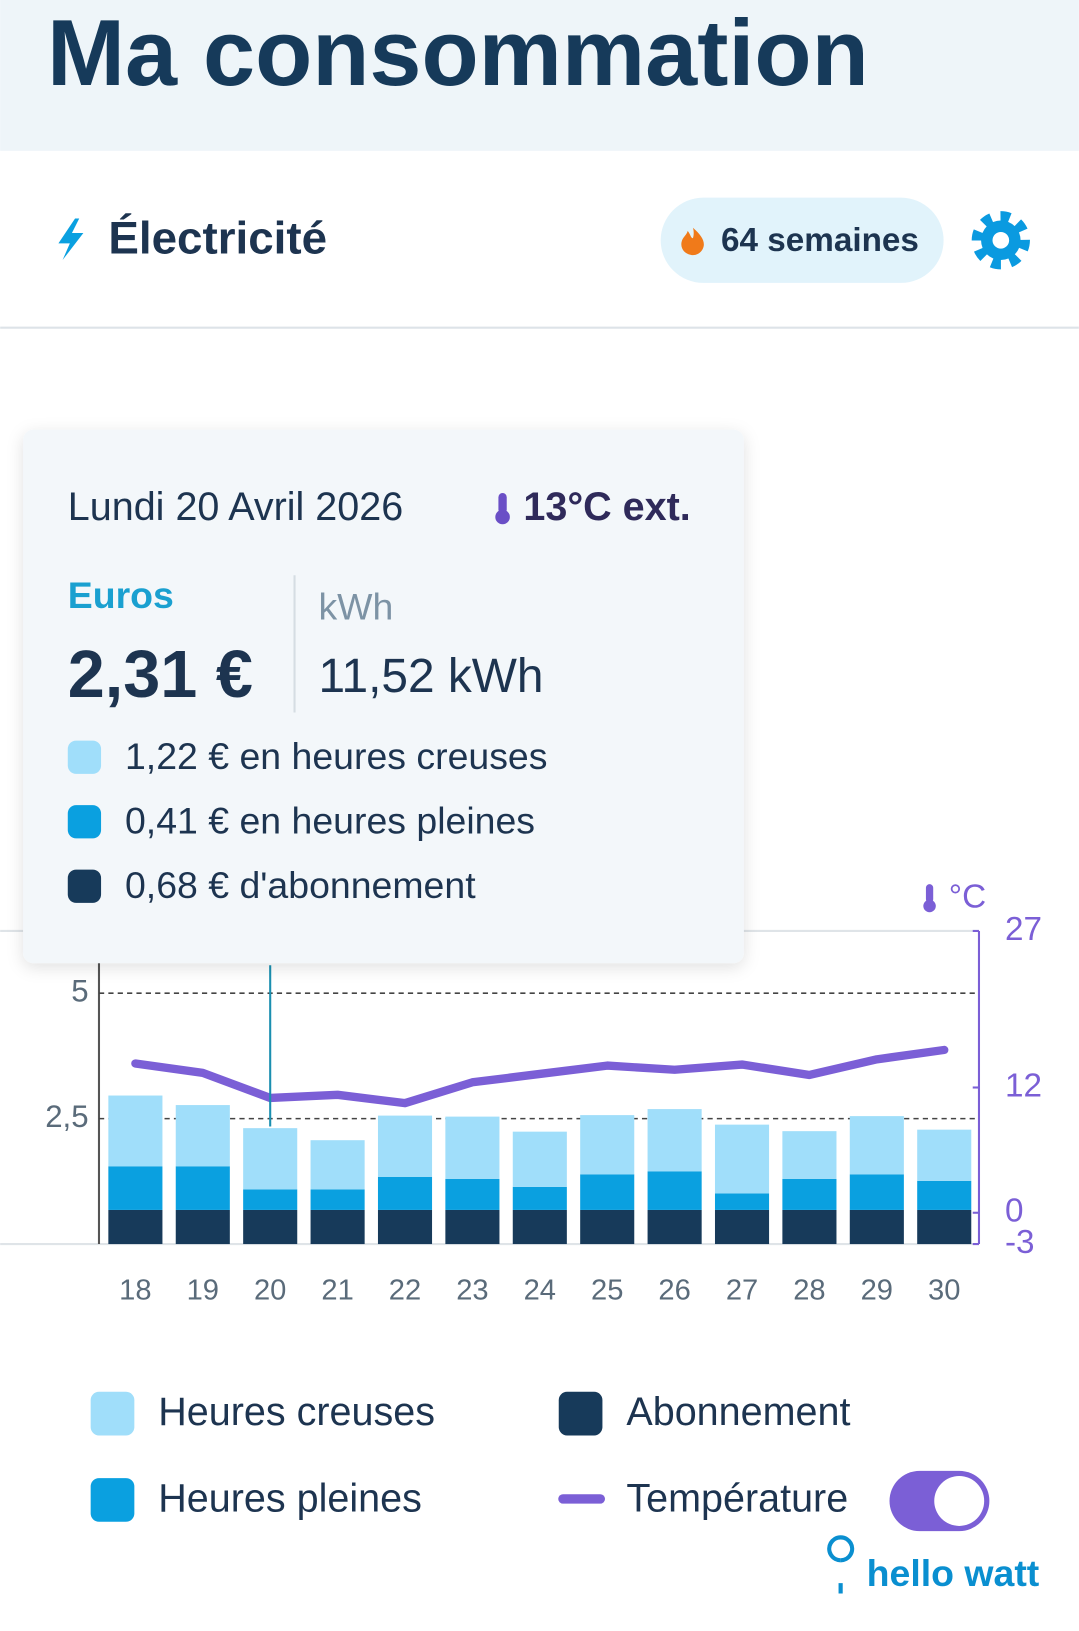  What do you see at coordinates (300, 885) in the screenshot?
I see `tooltip-item: 0,68 € d'abonnement` at bounding box center [300, 885].